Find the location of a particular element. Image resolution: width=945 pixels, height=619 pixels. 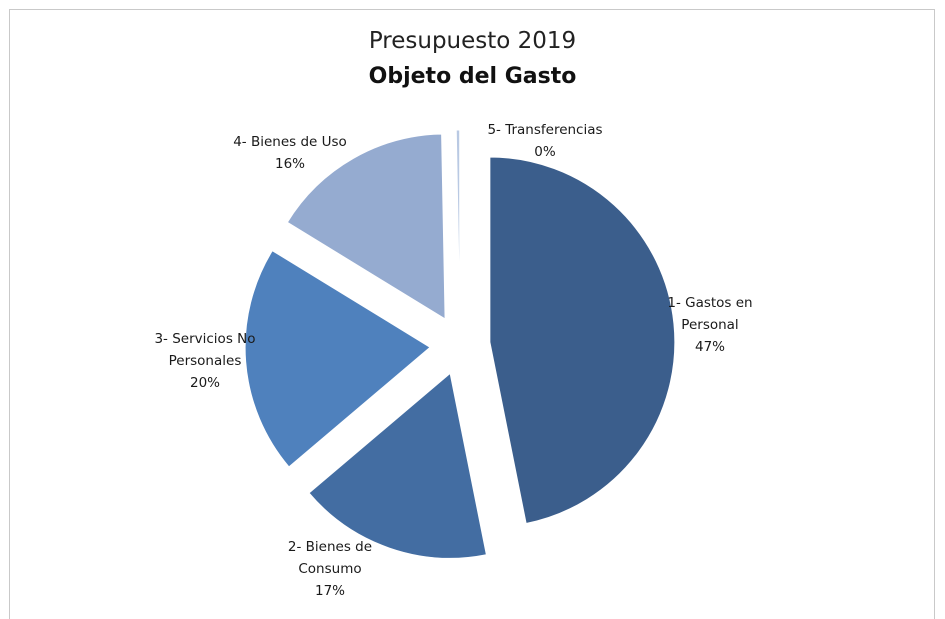

slice-label-line: 1- Gastos en is located at coordinates (710, 303).